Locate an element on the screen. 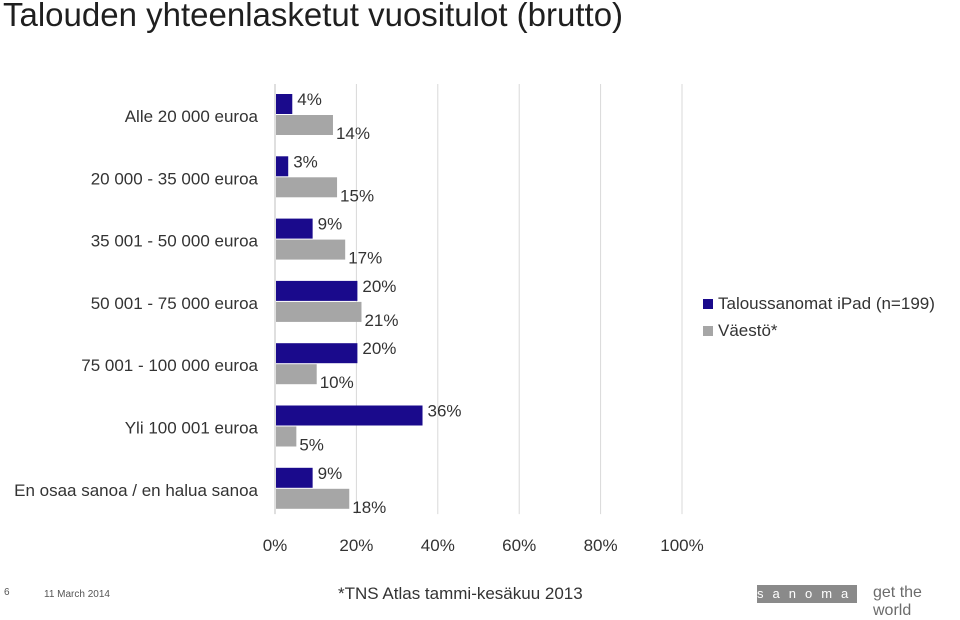 The height and width of the screenshot is (620, 960). legend-label-population: Väestö* is located at coordinates (748, 330).